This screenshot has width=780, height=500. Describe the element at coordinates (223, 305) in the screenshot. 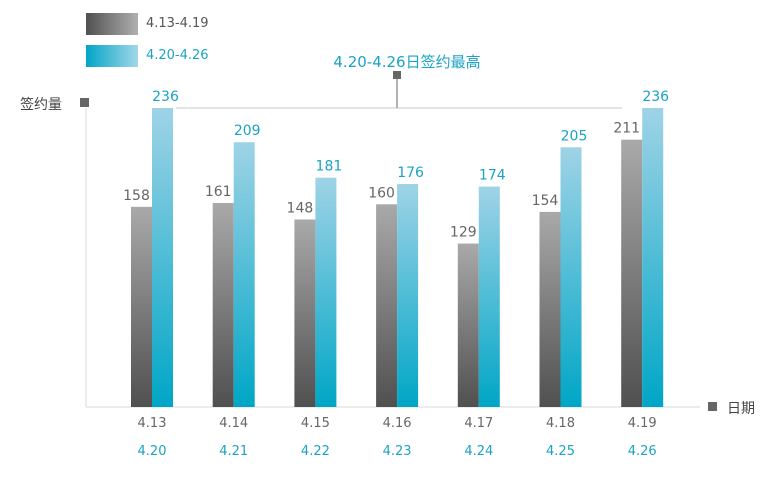

I see `bar-series1-4.14` at that location.